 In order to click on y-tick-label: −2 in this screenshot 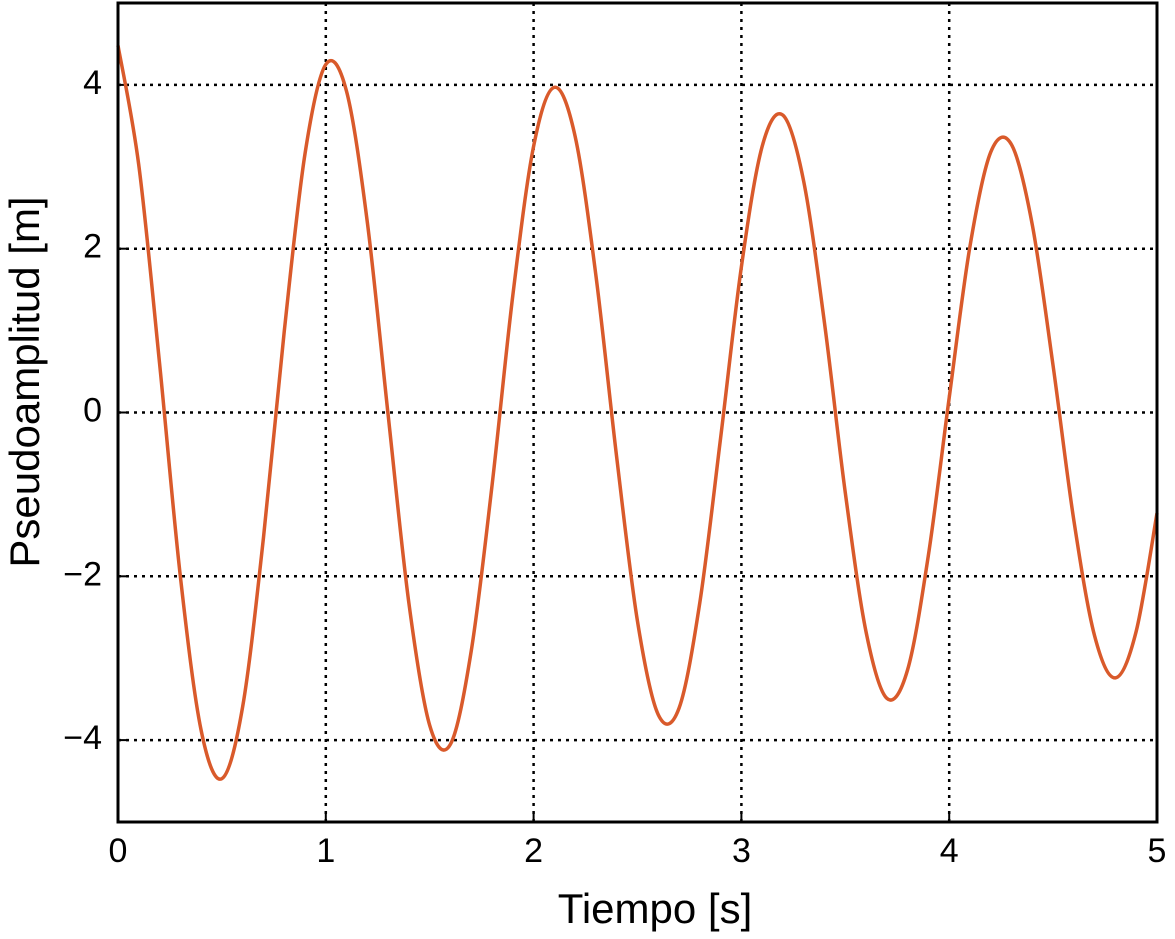, I will do `click(82, 574)`.